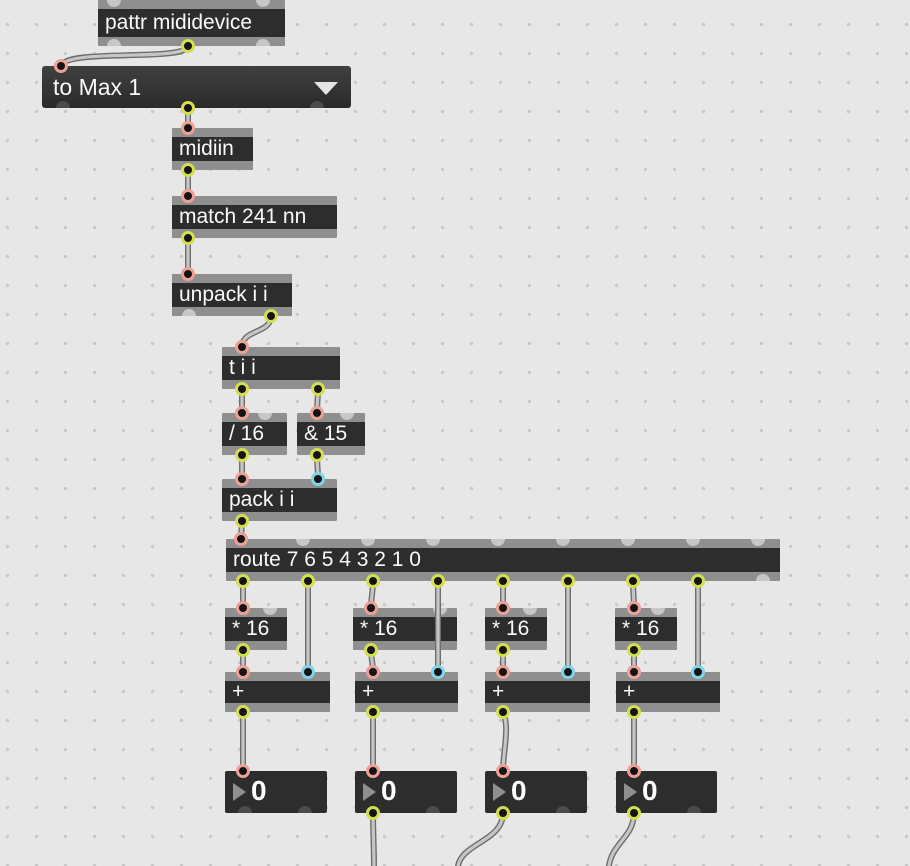 Image resolution: width=910 pixels, height=866 pixels. What do you see at coordinates (276, 792) in the screenshot?
I see `number-box-1: 0` at bounding box center [276, 792].